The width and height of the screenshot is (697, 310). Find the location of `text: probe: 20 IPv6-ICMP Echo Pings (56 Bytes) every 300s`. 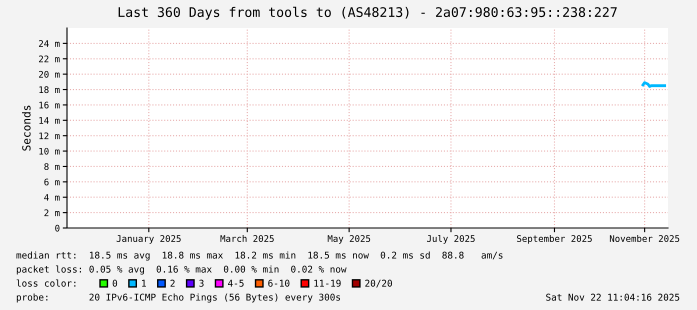

text: probe: 20 IPv6-ICMP Echo Pings (56 Bytes) every 300s is located at coordinates (178, 298).